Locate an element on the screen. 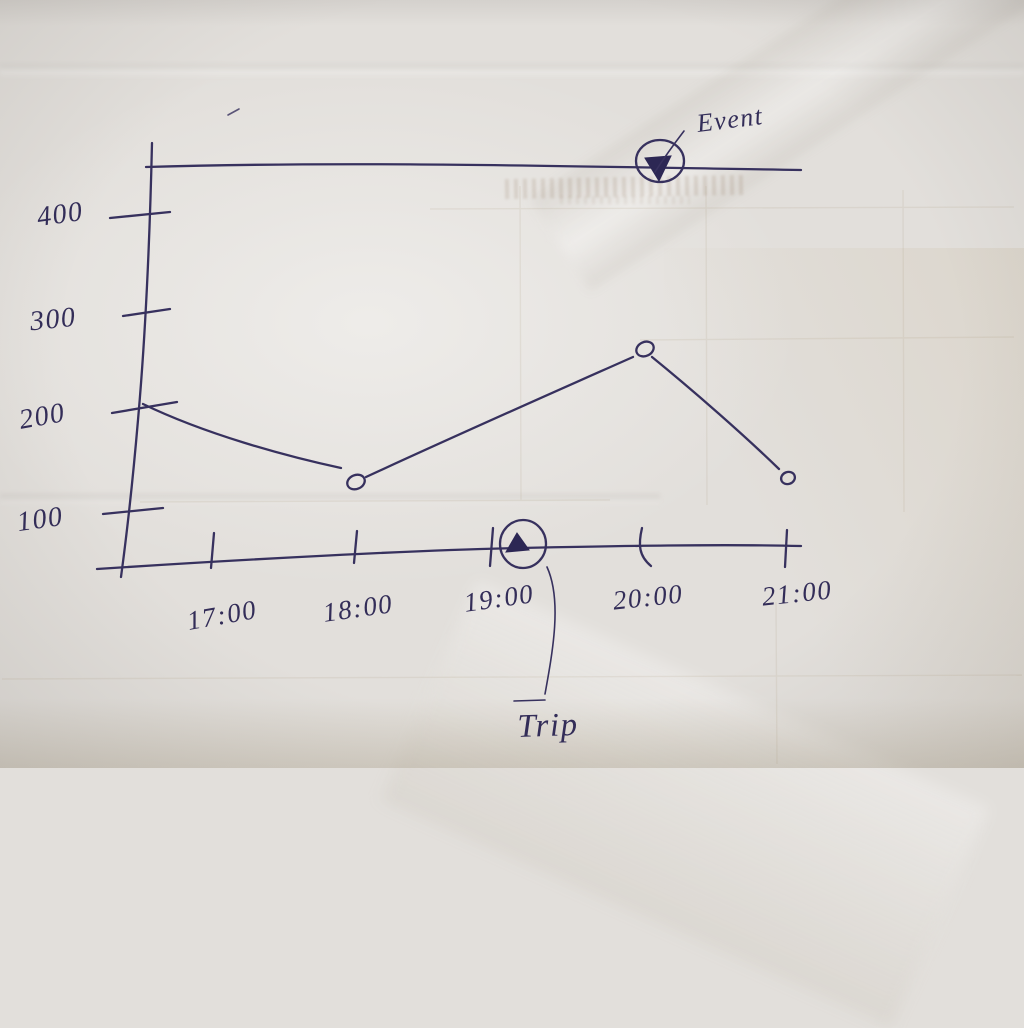 This screenshot has width=1024, height=1028. x-tick-2000 is located at coordinates (645, 547).